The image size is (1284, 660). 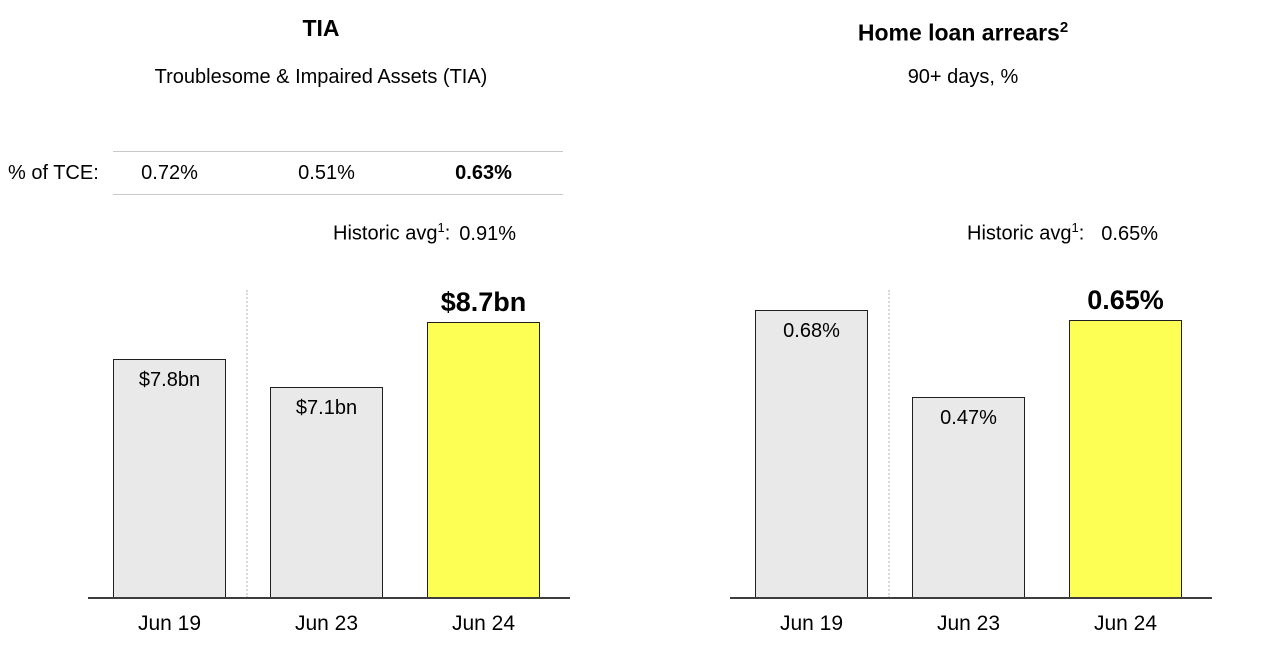 I want to click on tia-bar-jun19: $7.8bn, so click(x=169, y=478).